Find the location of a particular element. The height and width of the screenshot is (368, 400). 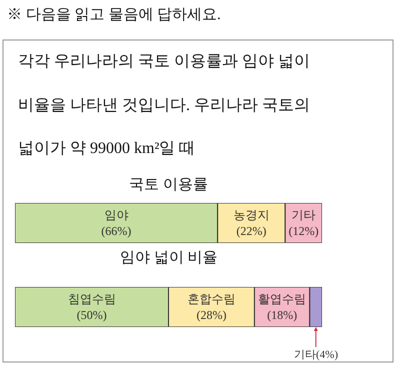

chart-title: 국토 이용률 is located at coordinates (168, 185).